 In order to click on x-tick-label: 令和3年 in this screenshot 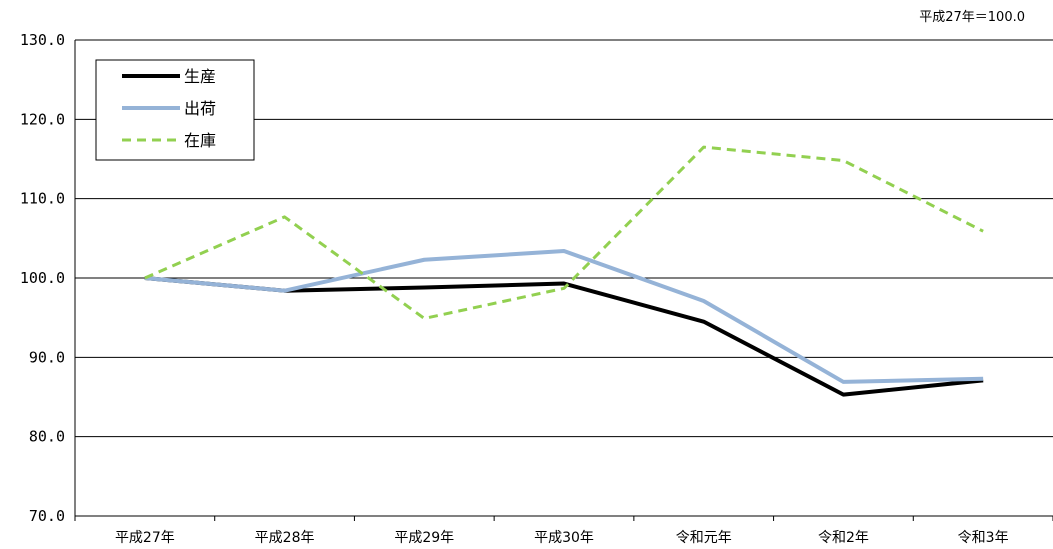, I will do `click(983, 538)`.